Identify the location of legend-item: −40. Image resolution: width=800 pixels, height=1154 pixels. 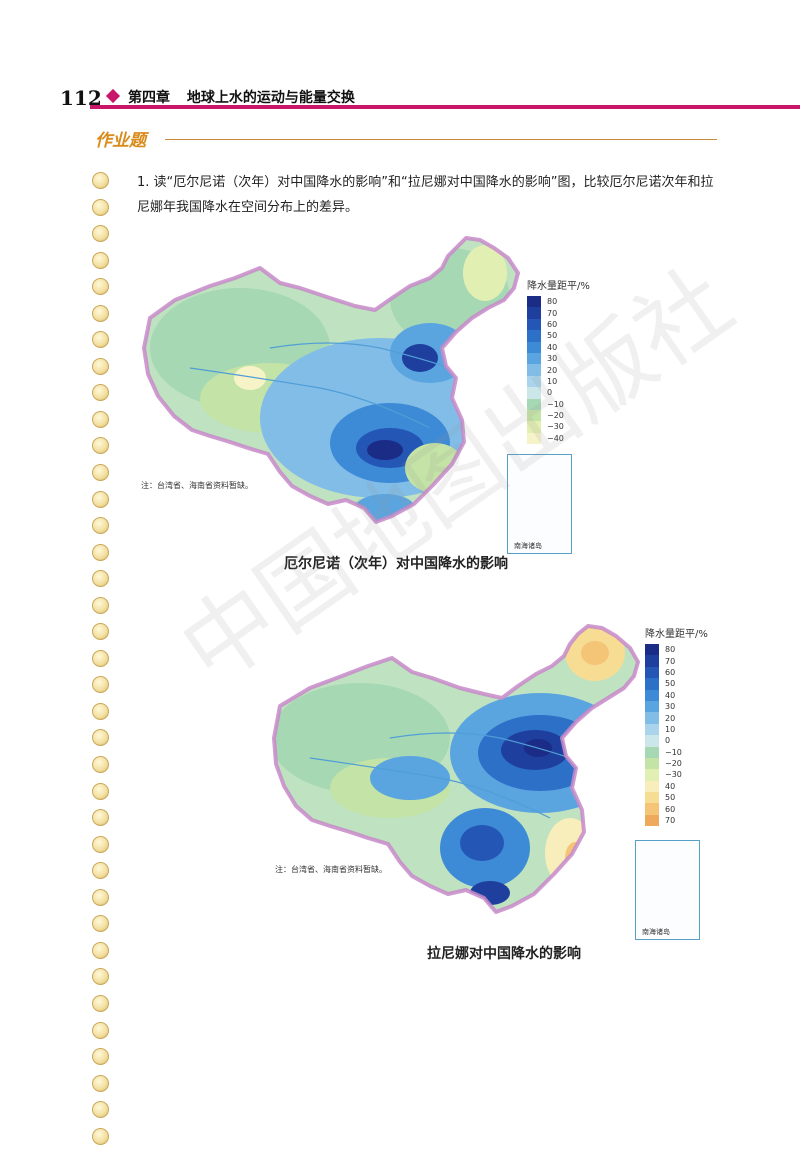
(558, 438).